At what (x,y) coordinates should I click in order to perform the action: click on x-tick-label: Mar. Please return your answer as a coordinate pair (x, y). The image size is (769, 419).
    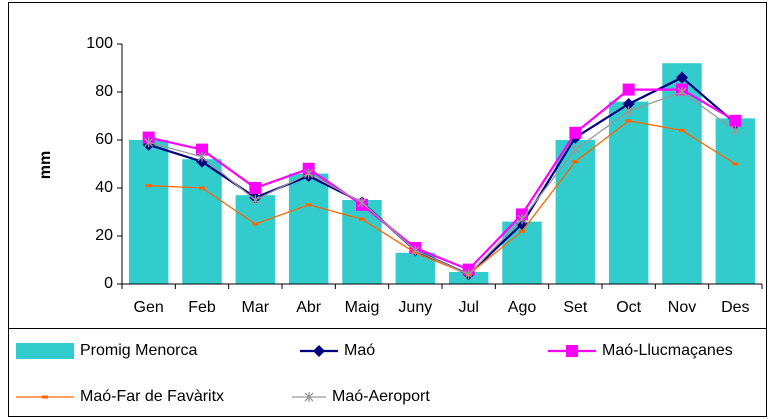
    Looking at the image, I should click on (256, 307).